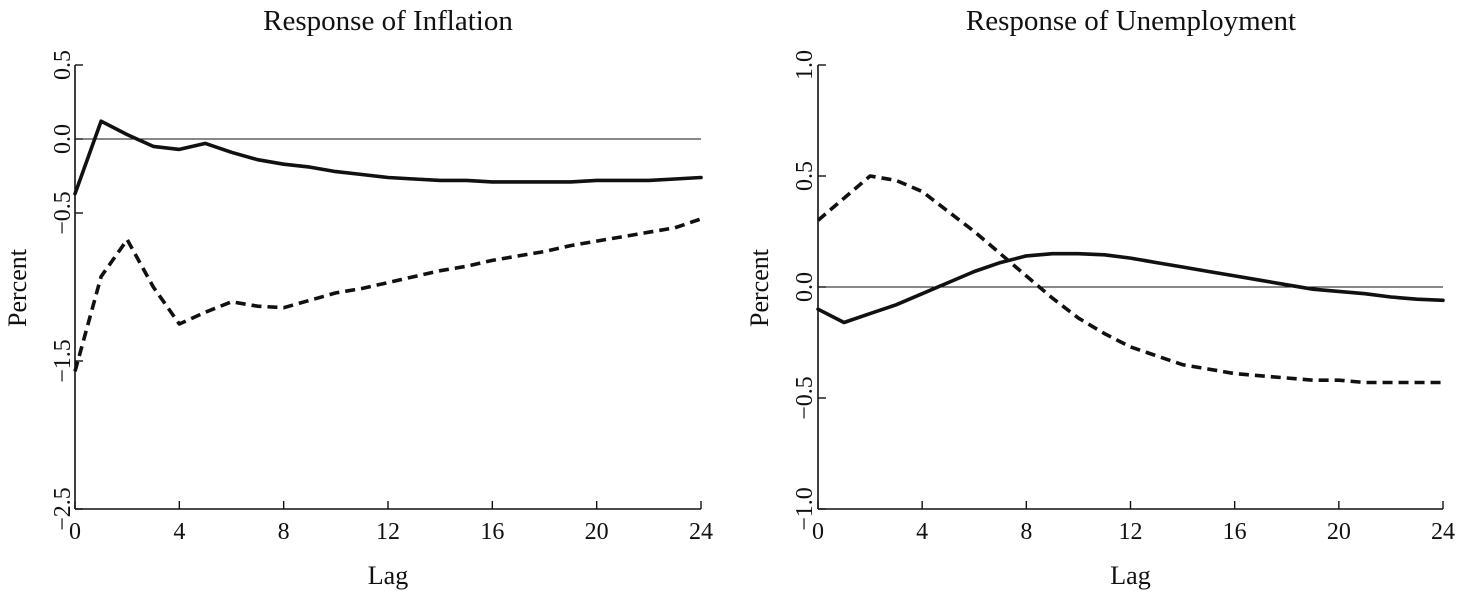 The image size is (1478, 602). Describe the element at coordinates (1131, 21) in the screenshot. I see `chart-title: Response of Unemployment` at that location.